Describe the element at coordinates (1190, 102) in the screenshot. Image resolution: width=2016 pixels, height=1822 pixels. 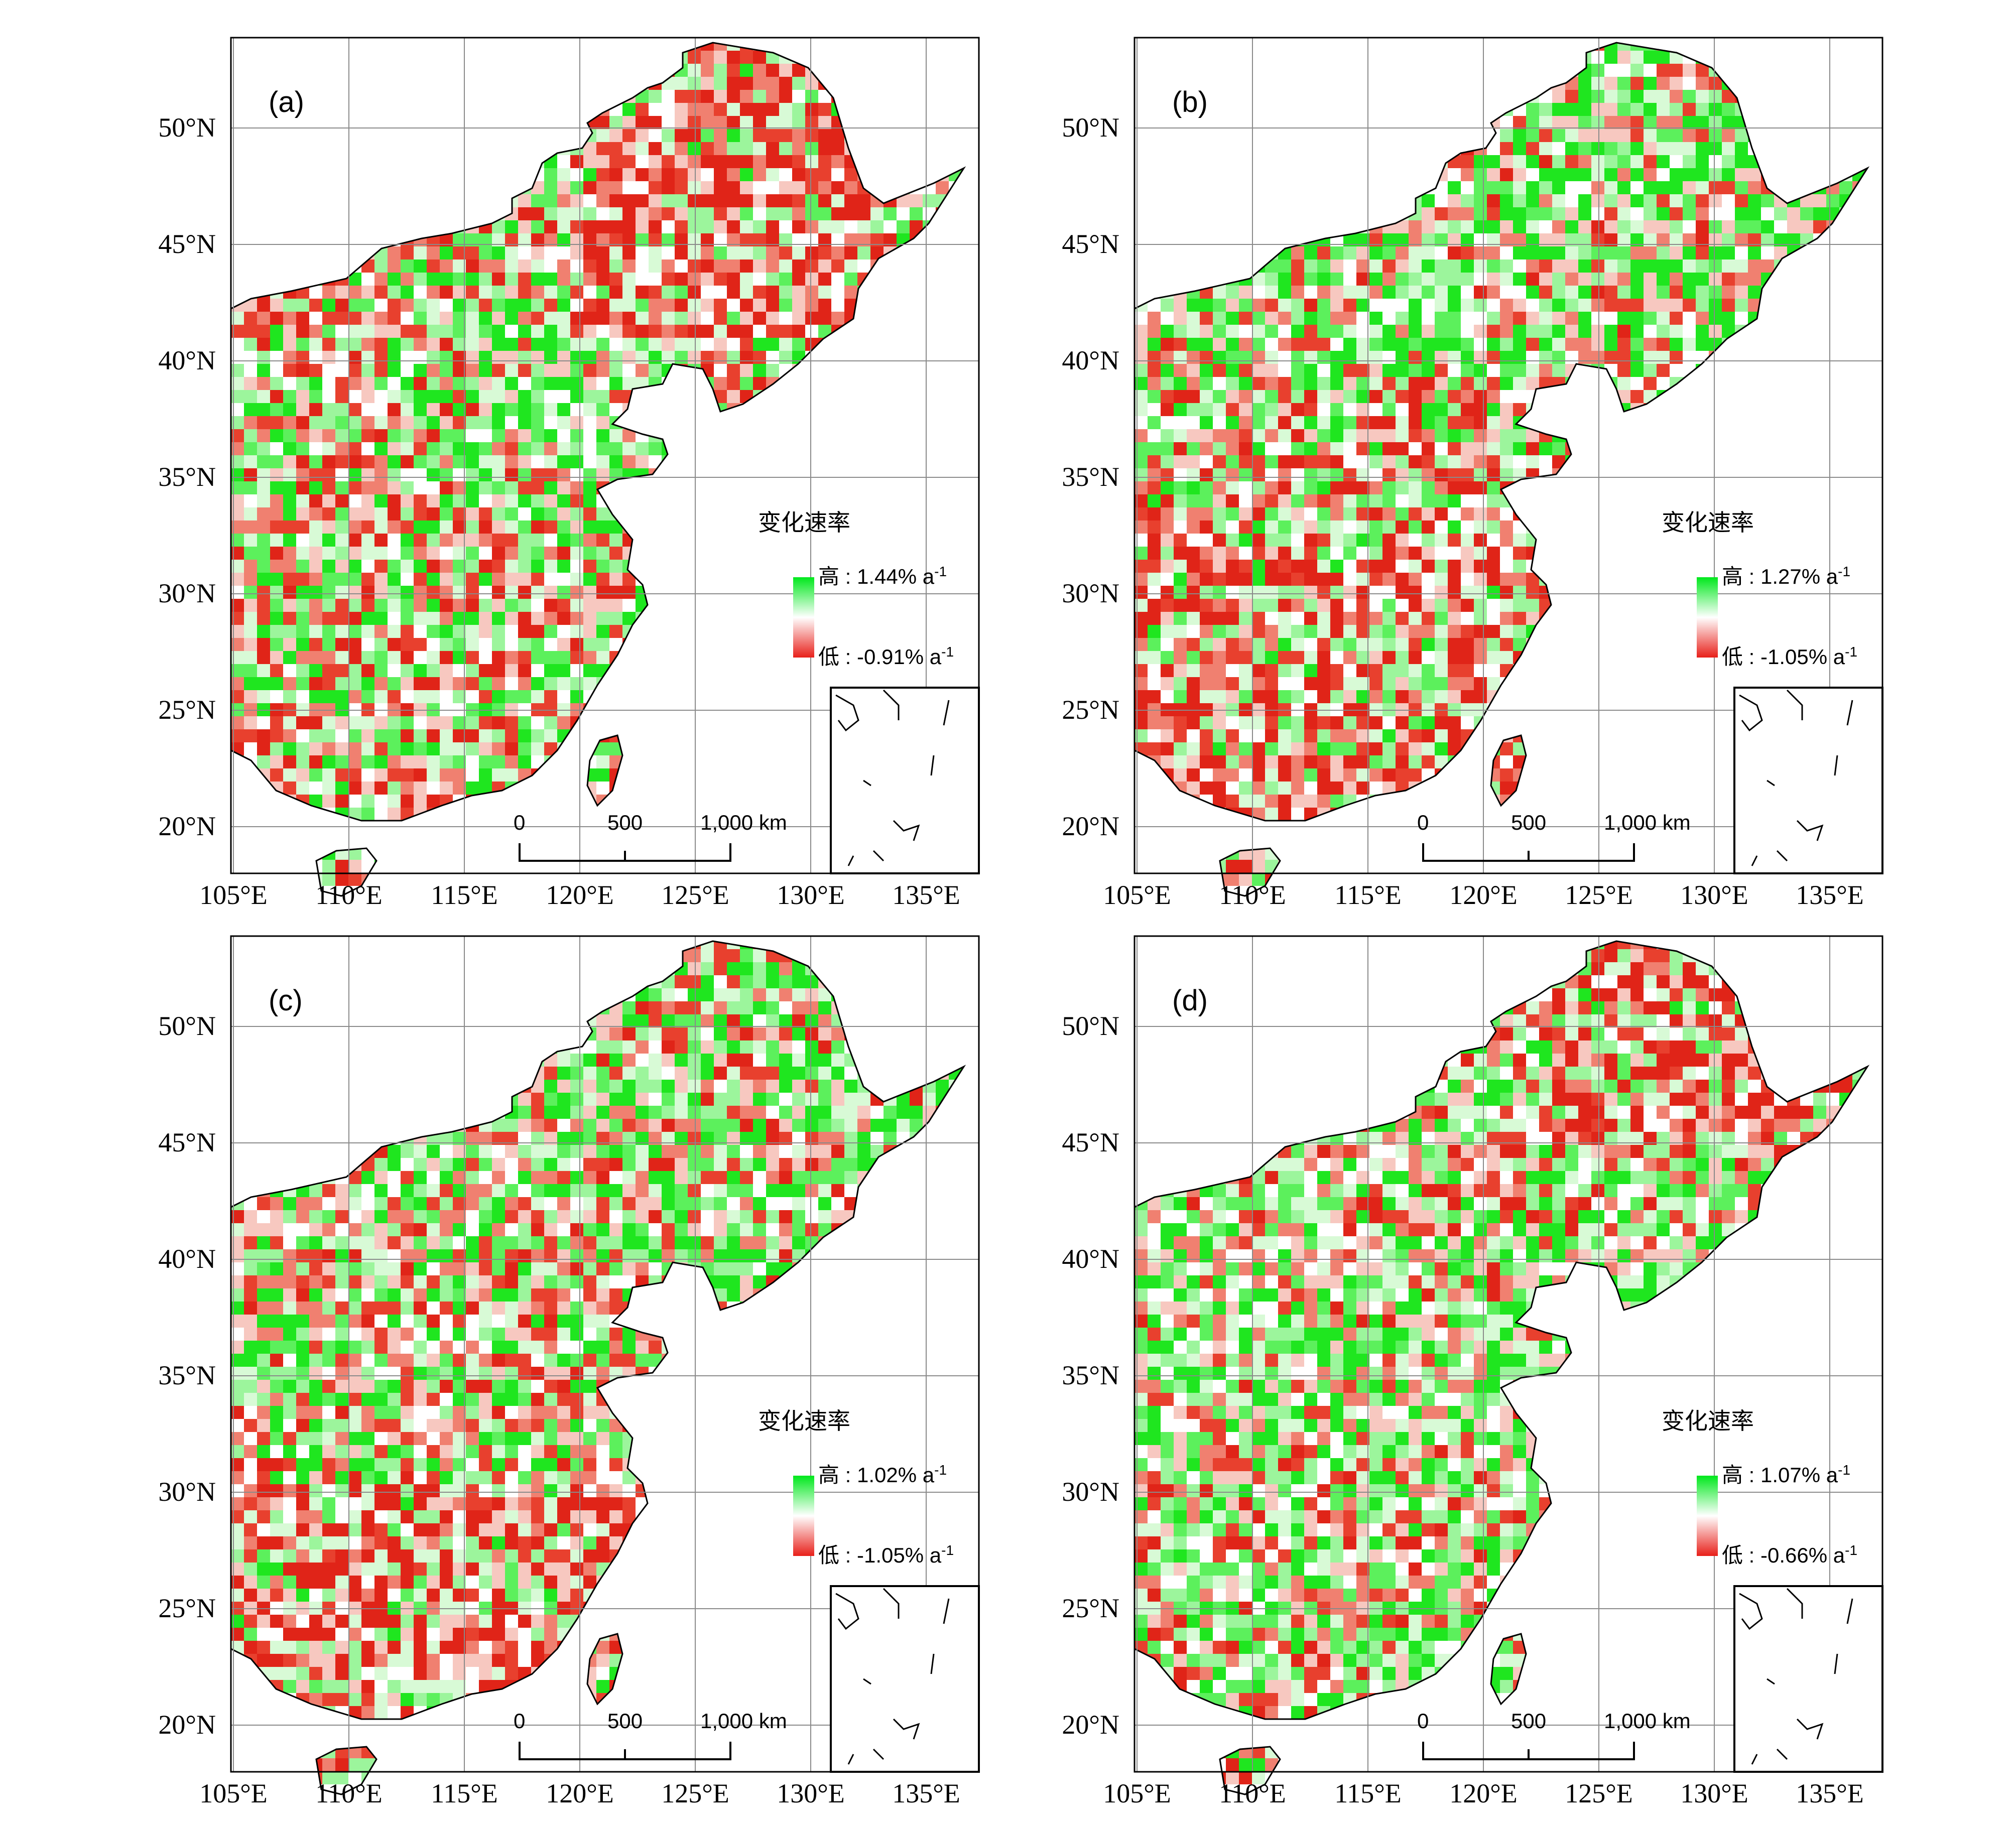
I see `panel-label: (b)` at that location.